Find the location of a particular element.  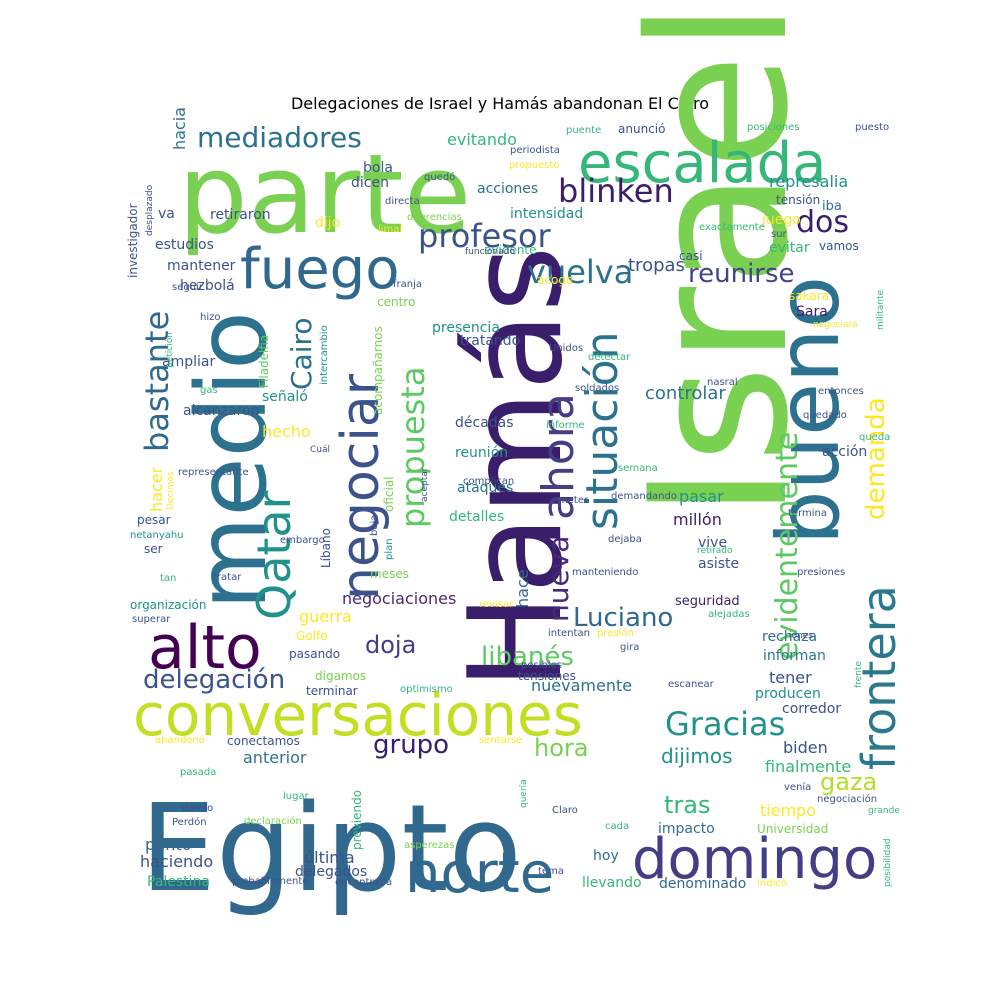

word-detectar: detectar is located at coordinates (609, 357).